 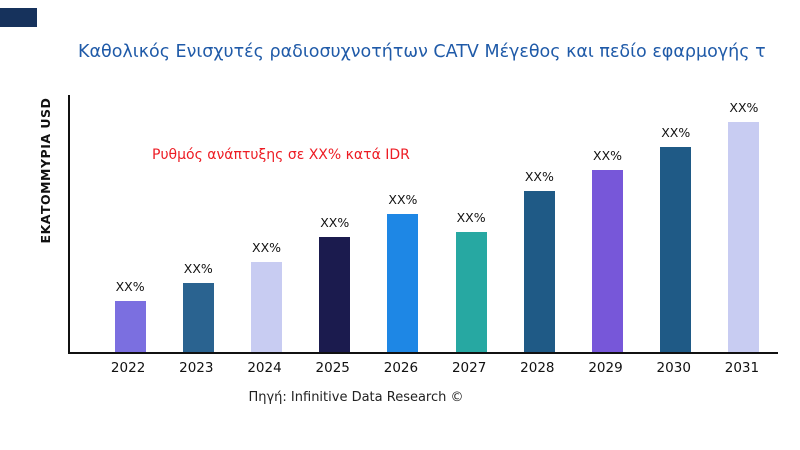 I want to click on x-axis-tick-2030: 2030, so click(x=673, y=368).